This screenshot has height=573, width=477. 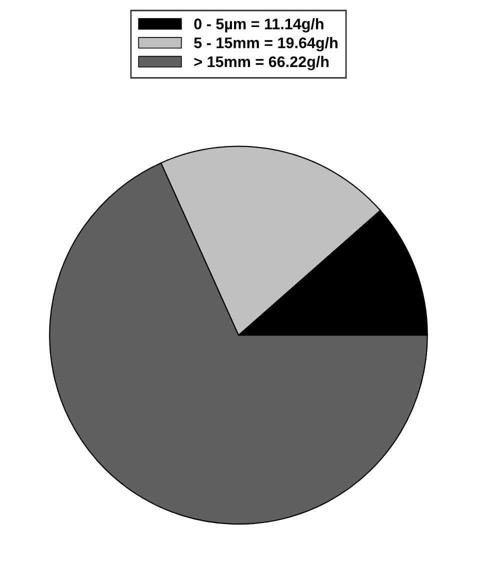 I want to click on legend-label: 5 - 15mm = 19.64g/h, so click(x=266, y=44).